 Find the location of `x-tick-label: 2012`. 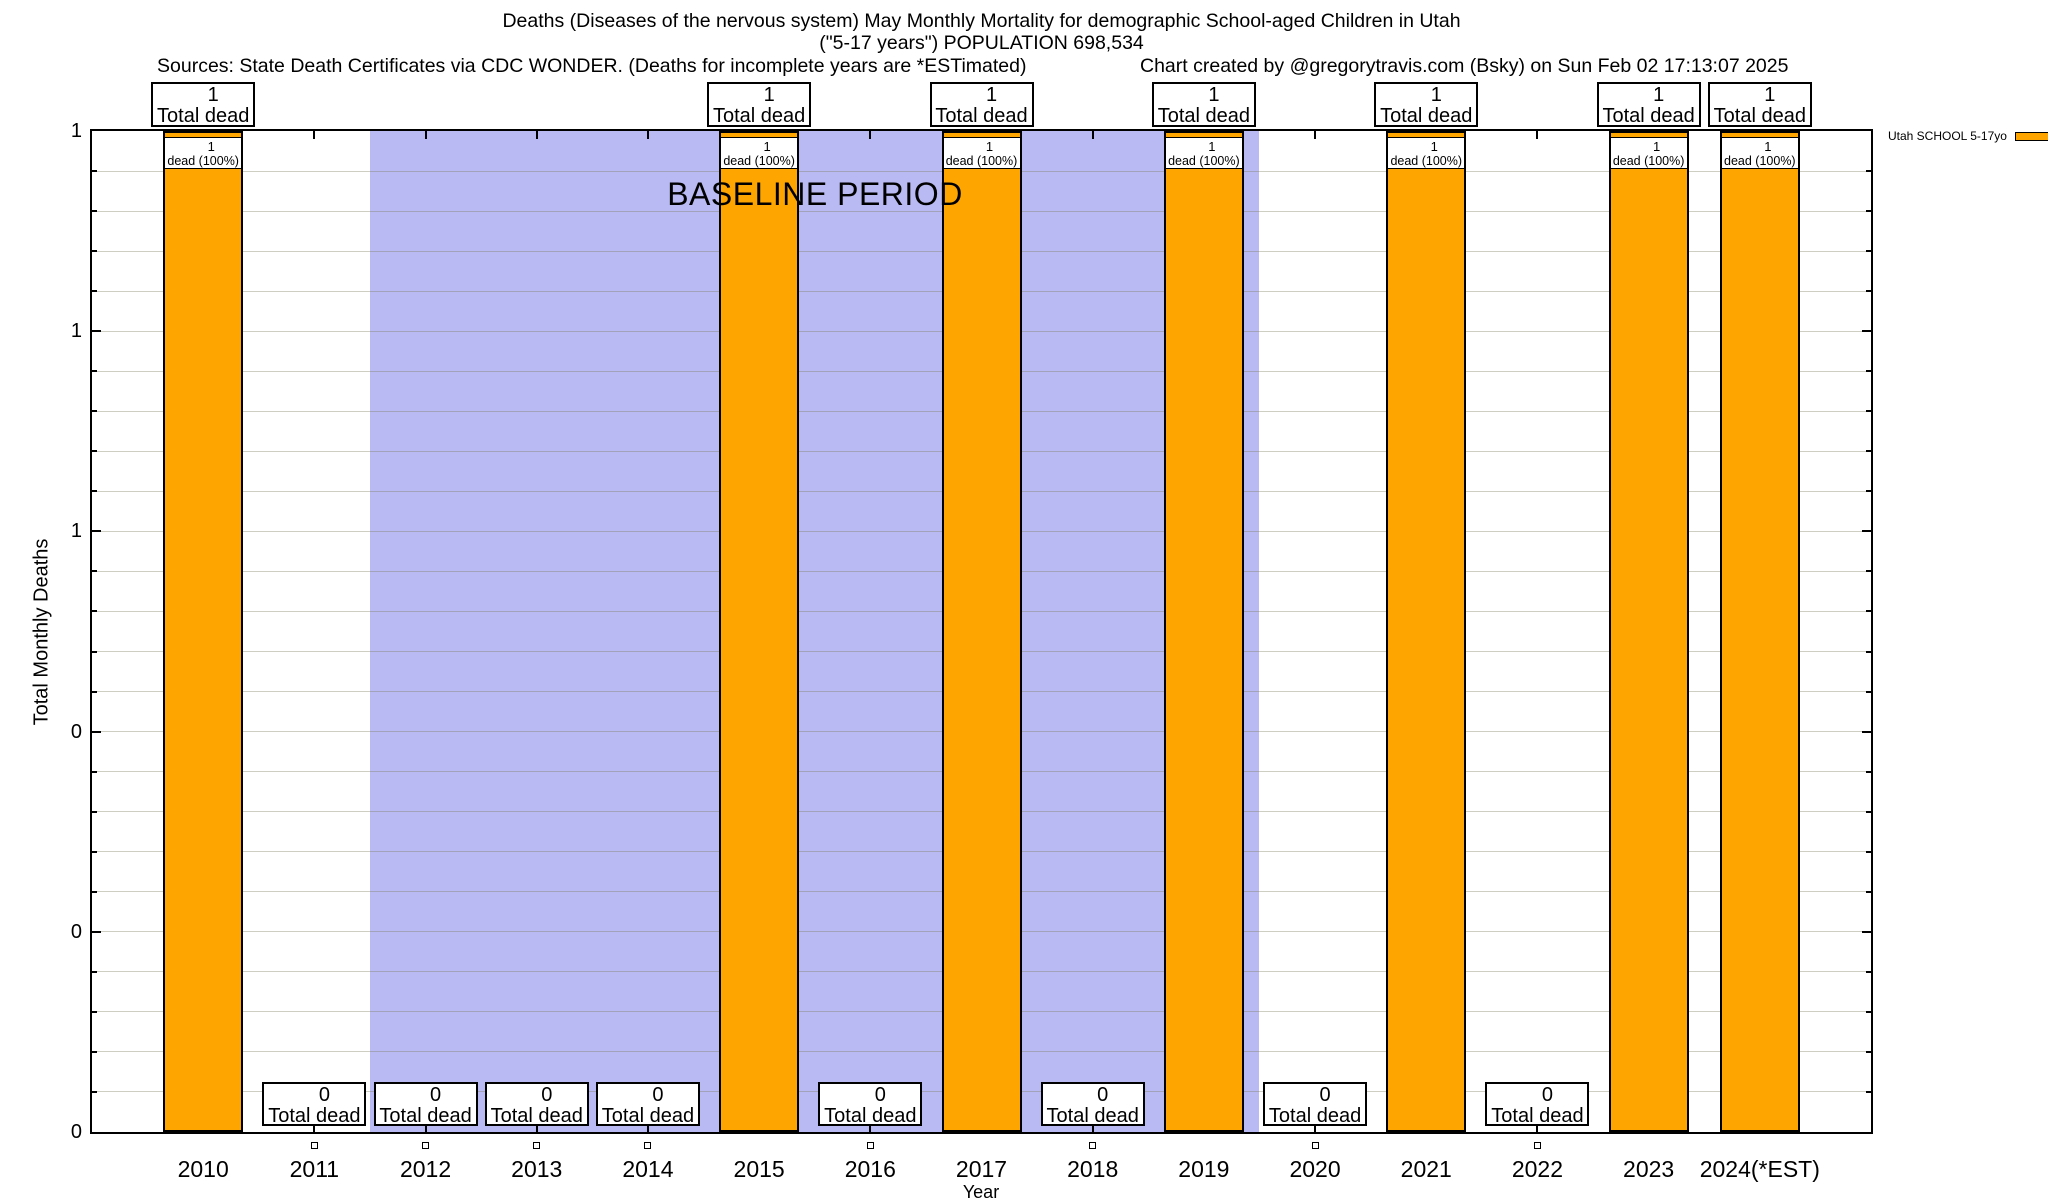

x-tick-label: 2012 is located at coordinates (425, 1169).